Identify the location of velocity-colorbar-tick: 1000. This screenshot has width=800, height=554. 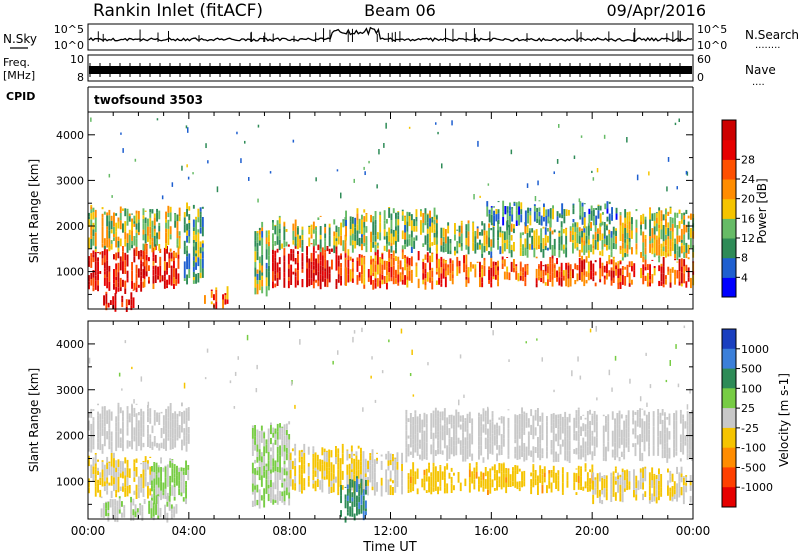
(755, 349).